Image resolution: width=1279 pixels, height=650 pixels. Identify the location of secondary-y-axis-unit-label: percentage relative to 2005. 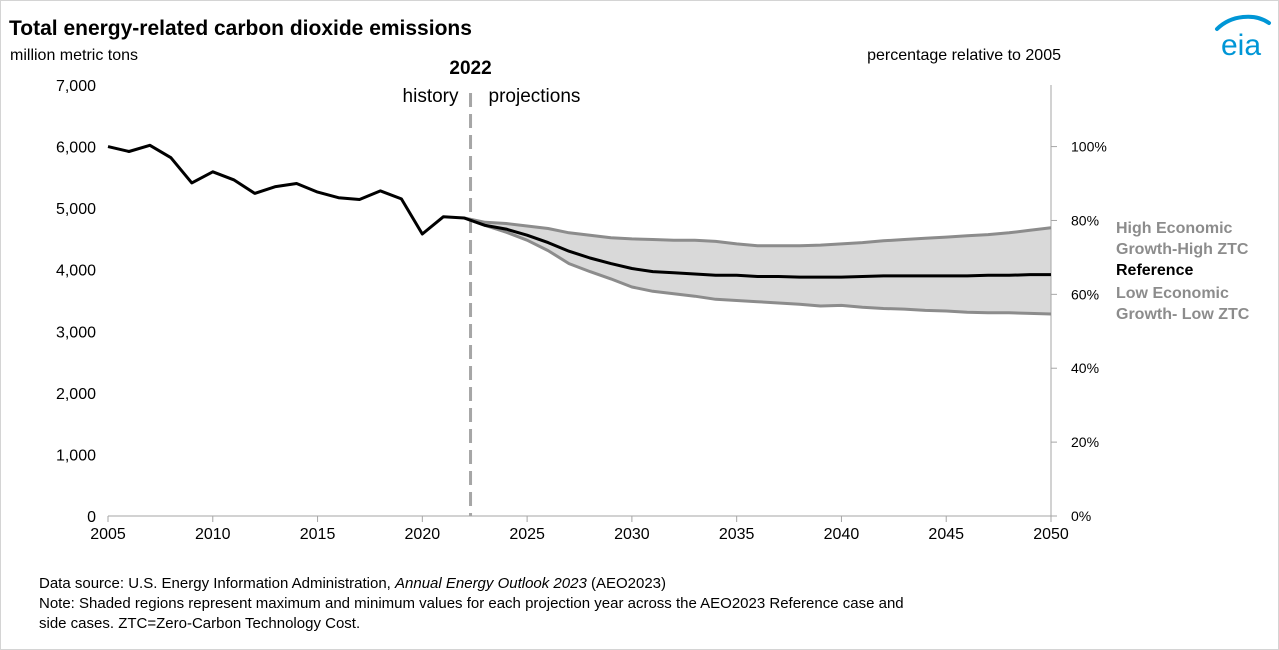
(964, 55).